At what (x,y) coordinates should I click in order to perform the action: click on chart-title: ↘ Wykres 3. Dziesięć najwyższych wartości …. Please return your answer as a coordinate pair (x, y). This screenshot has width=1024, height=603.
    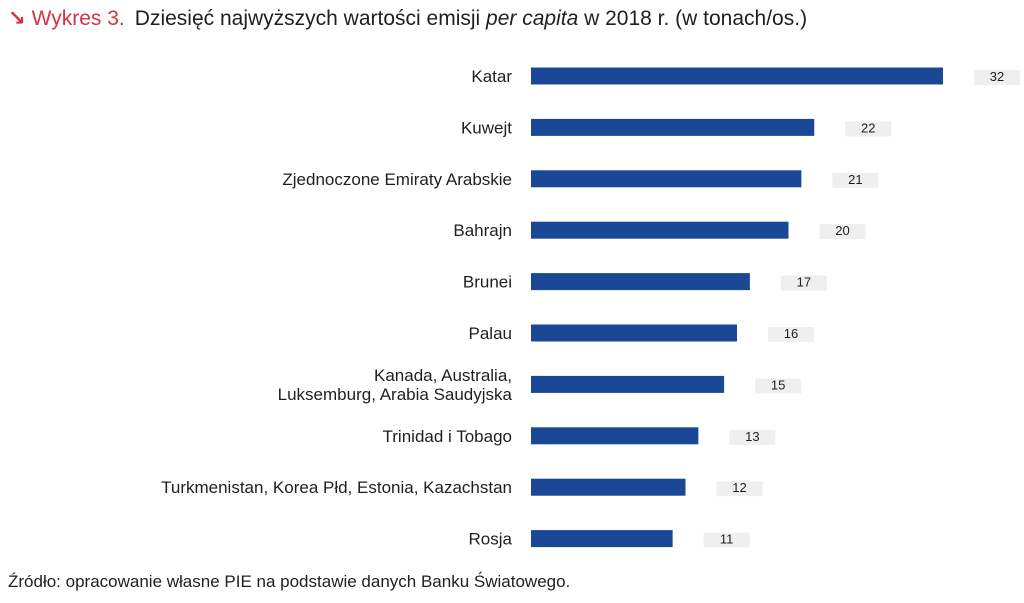
    Looking at the image, I should click on (407, 18).